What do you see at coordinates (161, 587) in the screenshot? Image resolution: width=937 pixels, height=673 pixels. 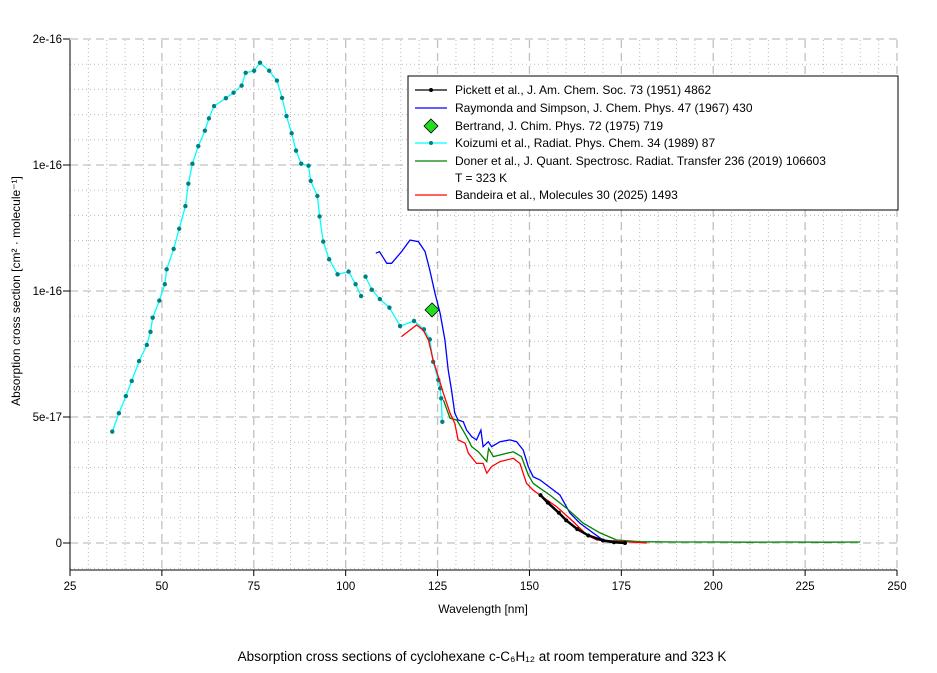 I see `x-tick-label: 50` at bounding box center [161, 587].